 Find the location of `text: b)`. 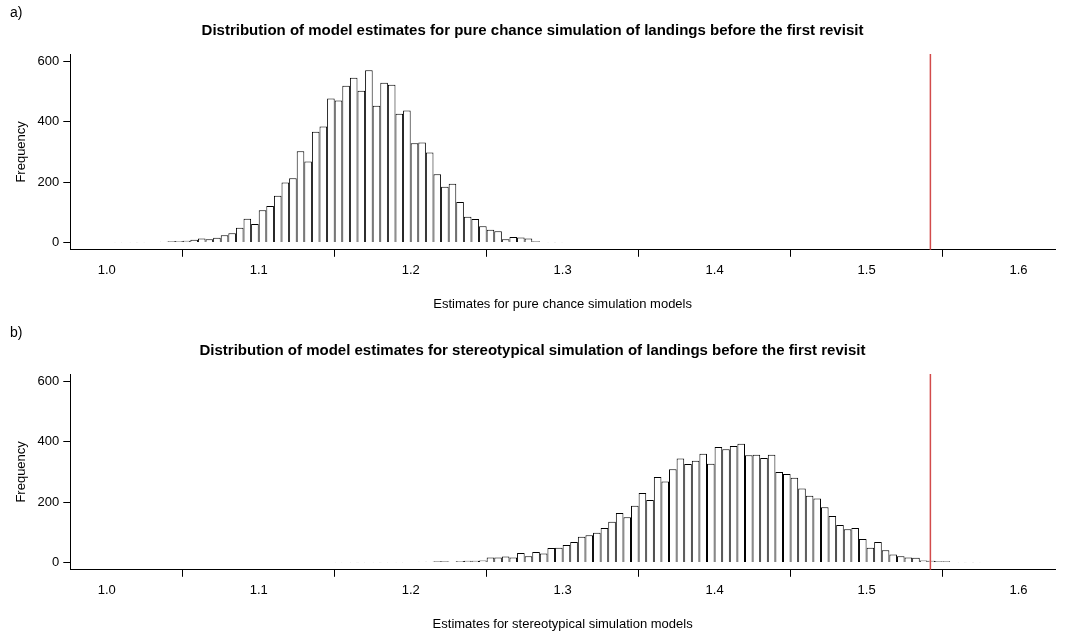

text: b) is located at coordinates (16, 331).